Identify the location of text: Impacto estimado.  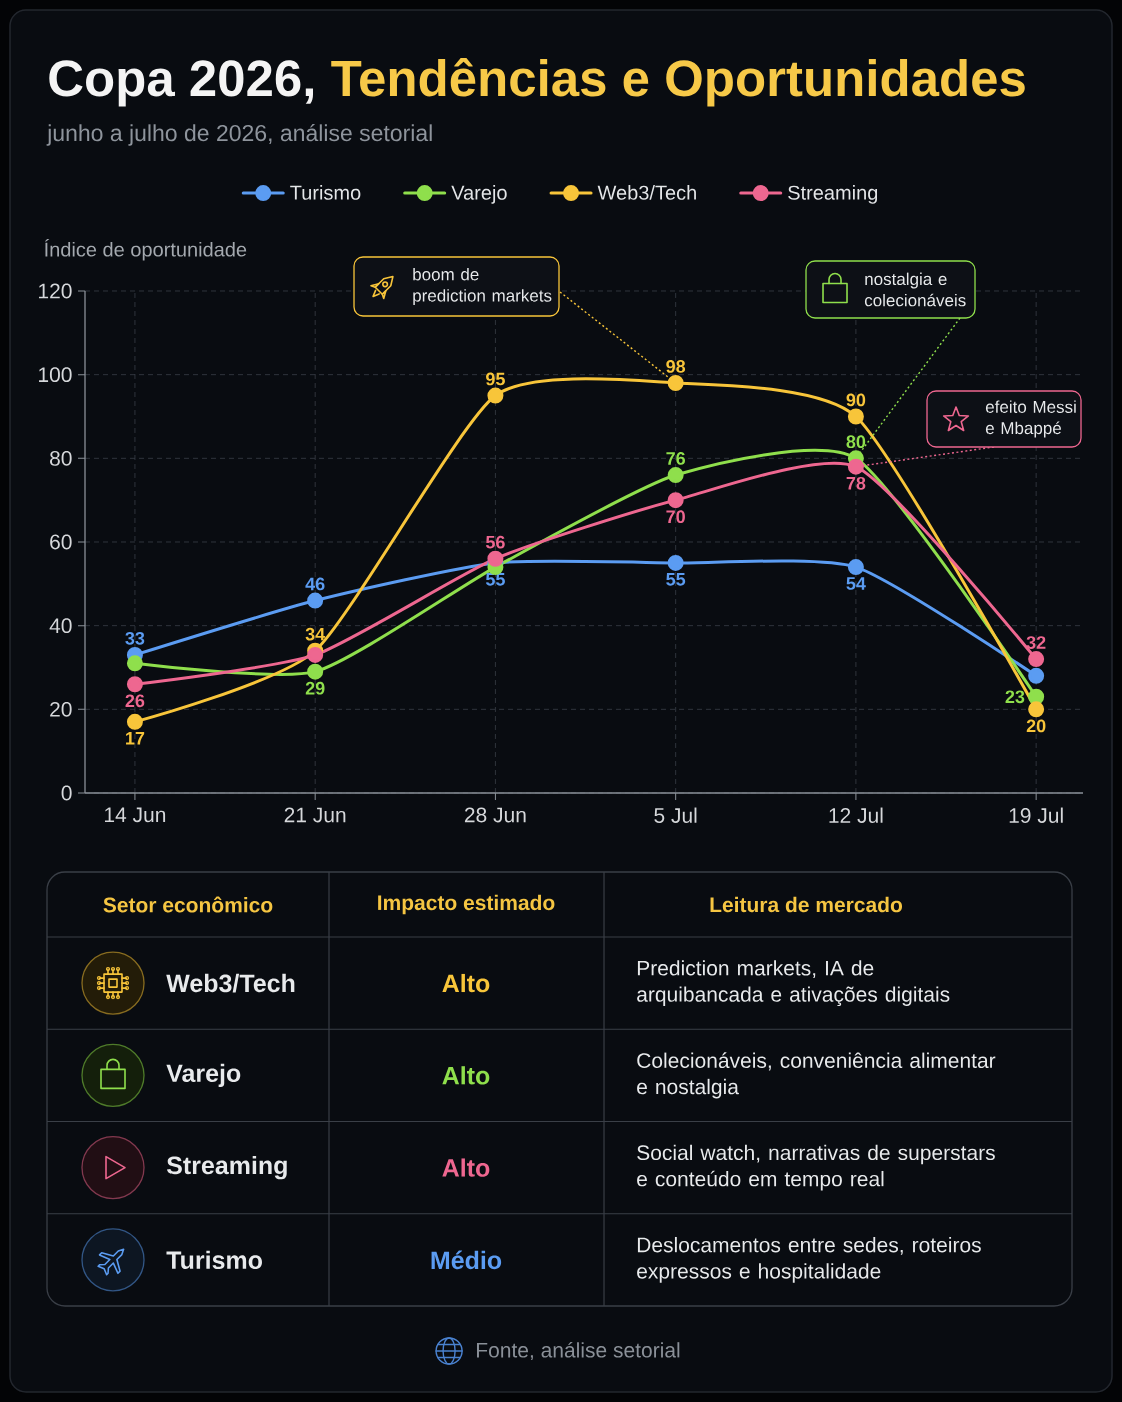
(466, 904).